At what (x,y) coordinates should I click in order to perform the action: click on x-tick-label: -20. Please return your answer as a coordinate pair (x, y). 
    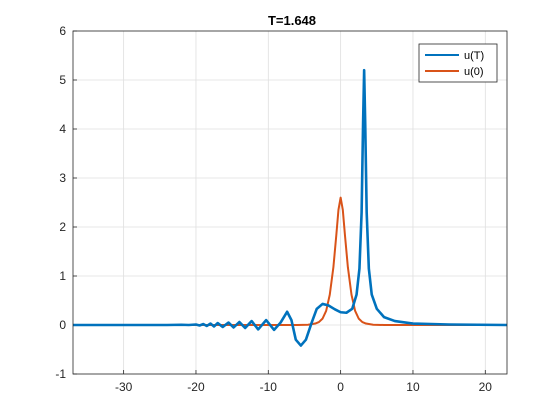
    Looking at the image, I should click on (196, 387).